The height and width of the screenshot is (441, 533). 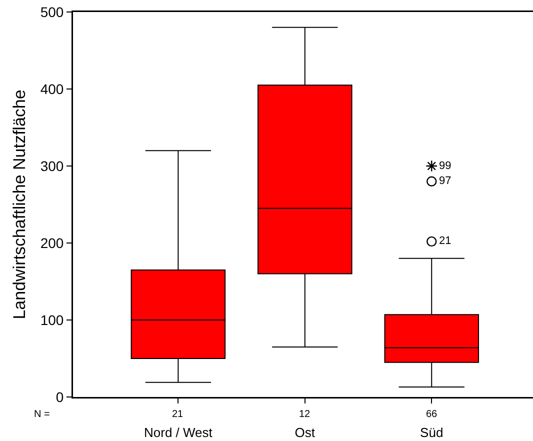 I want to click on text: N =, so click(x=42, y=414).